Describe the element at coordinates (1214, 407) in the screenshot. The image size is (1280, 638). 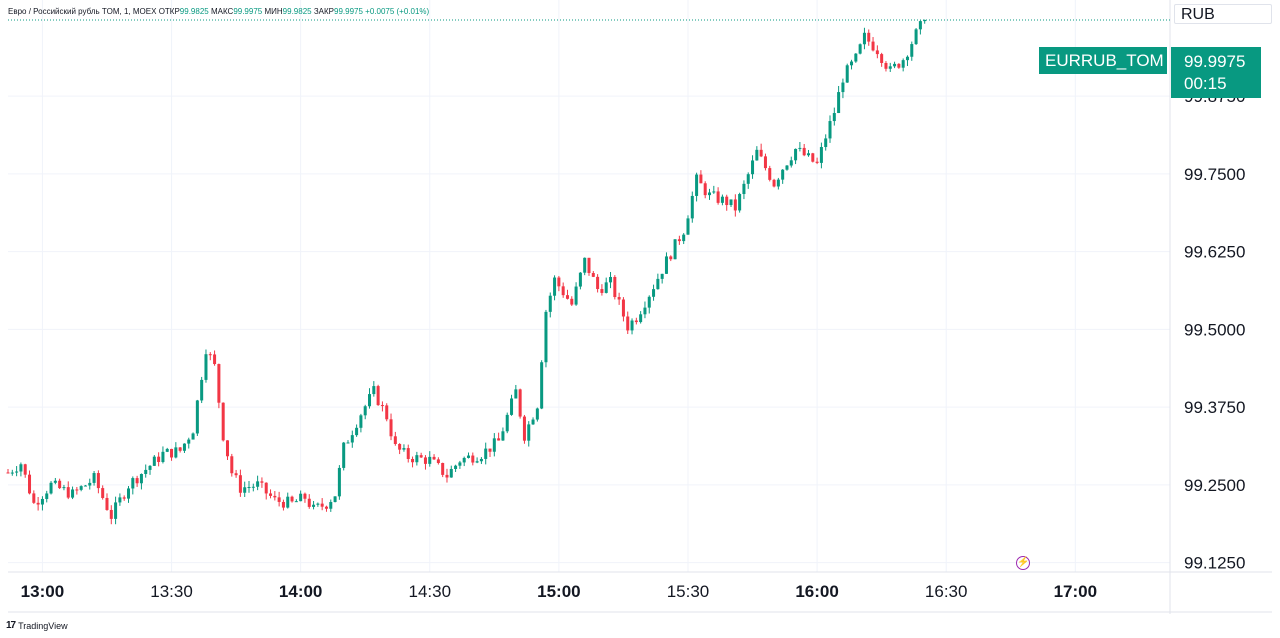
I see `y-tick-label: 99.3750` at that location.